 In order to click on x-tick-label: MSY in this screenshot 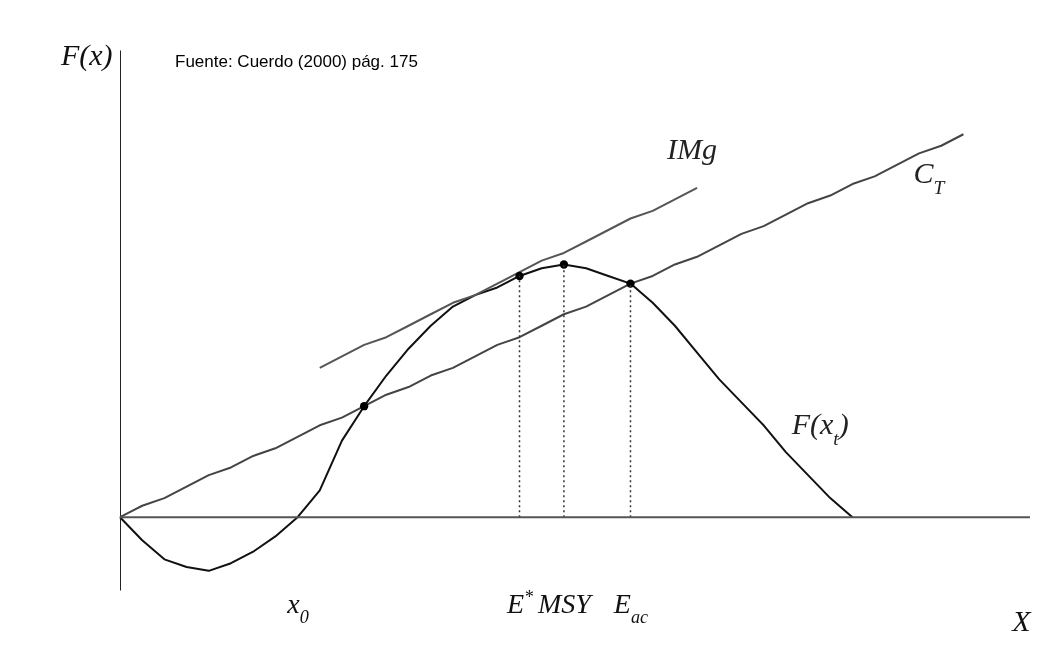, I will do `click(565, 603)`.